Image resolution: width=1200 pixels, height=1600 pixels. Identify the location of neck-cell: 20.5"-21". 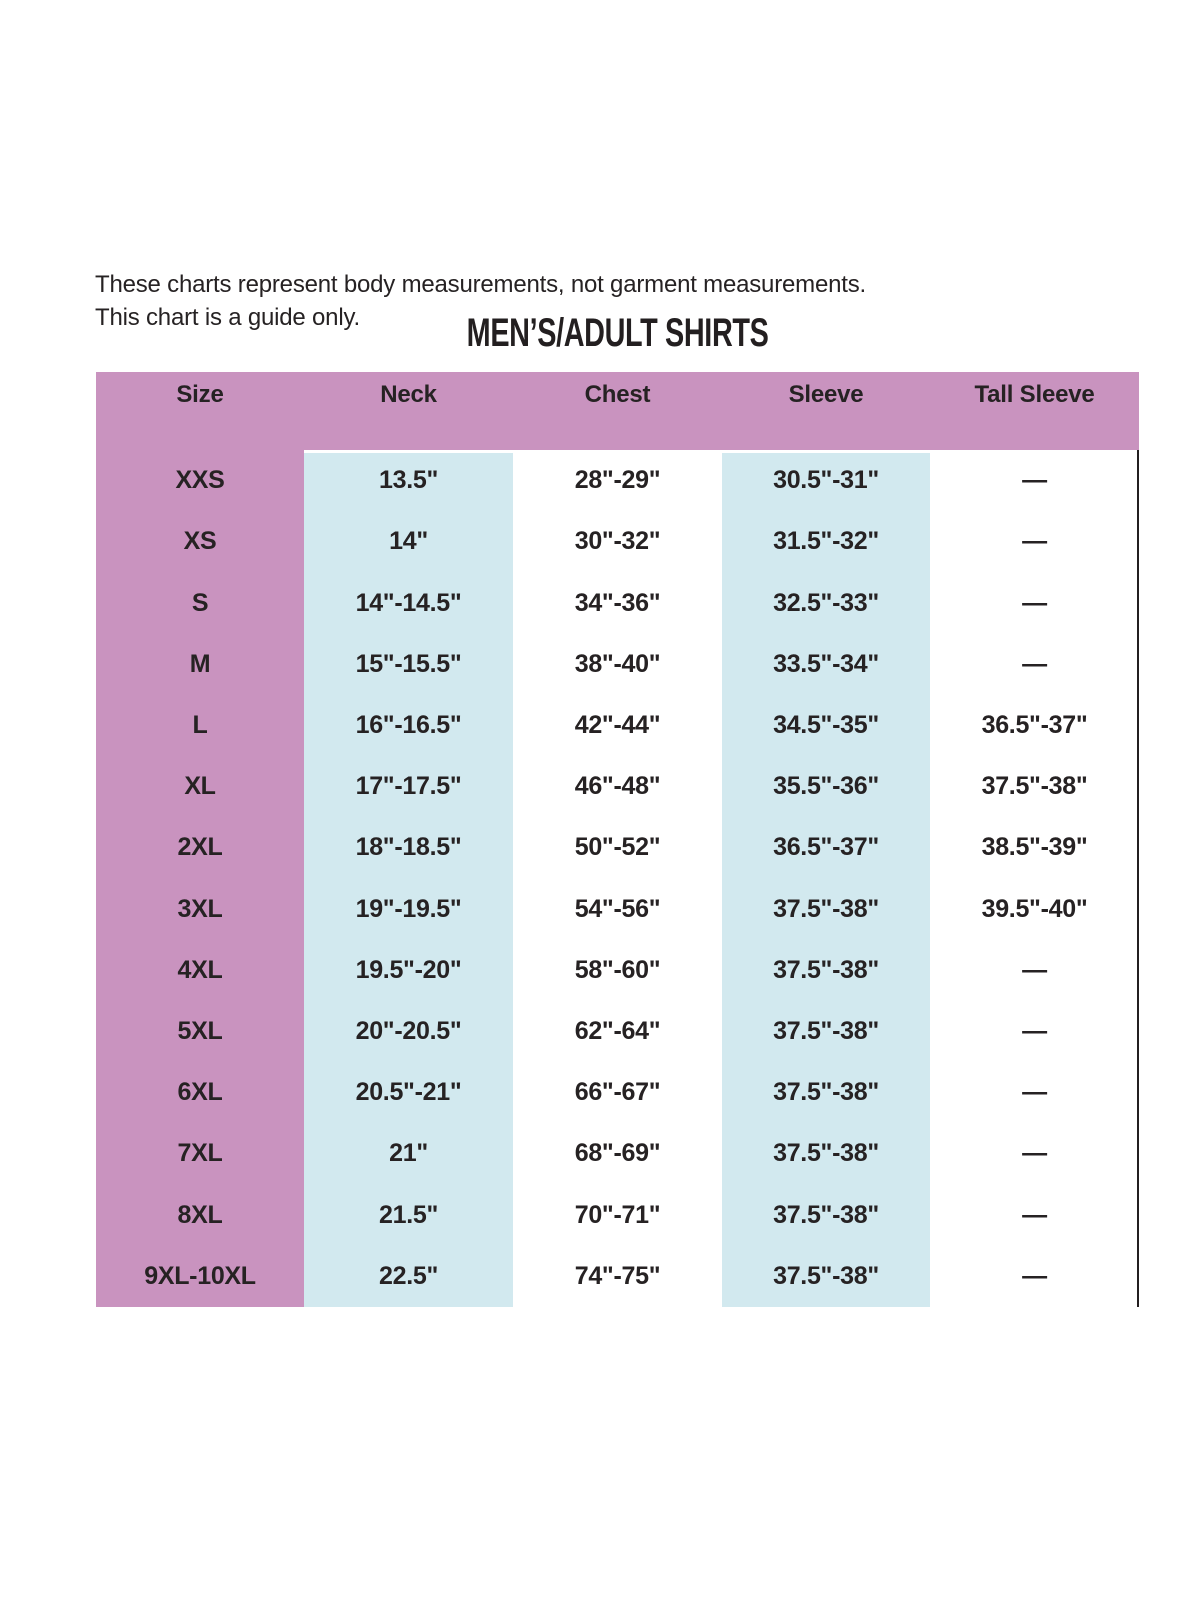
(408, 1092).